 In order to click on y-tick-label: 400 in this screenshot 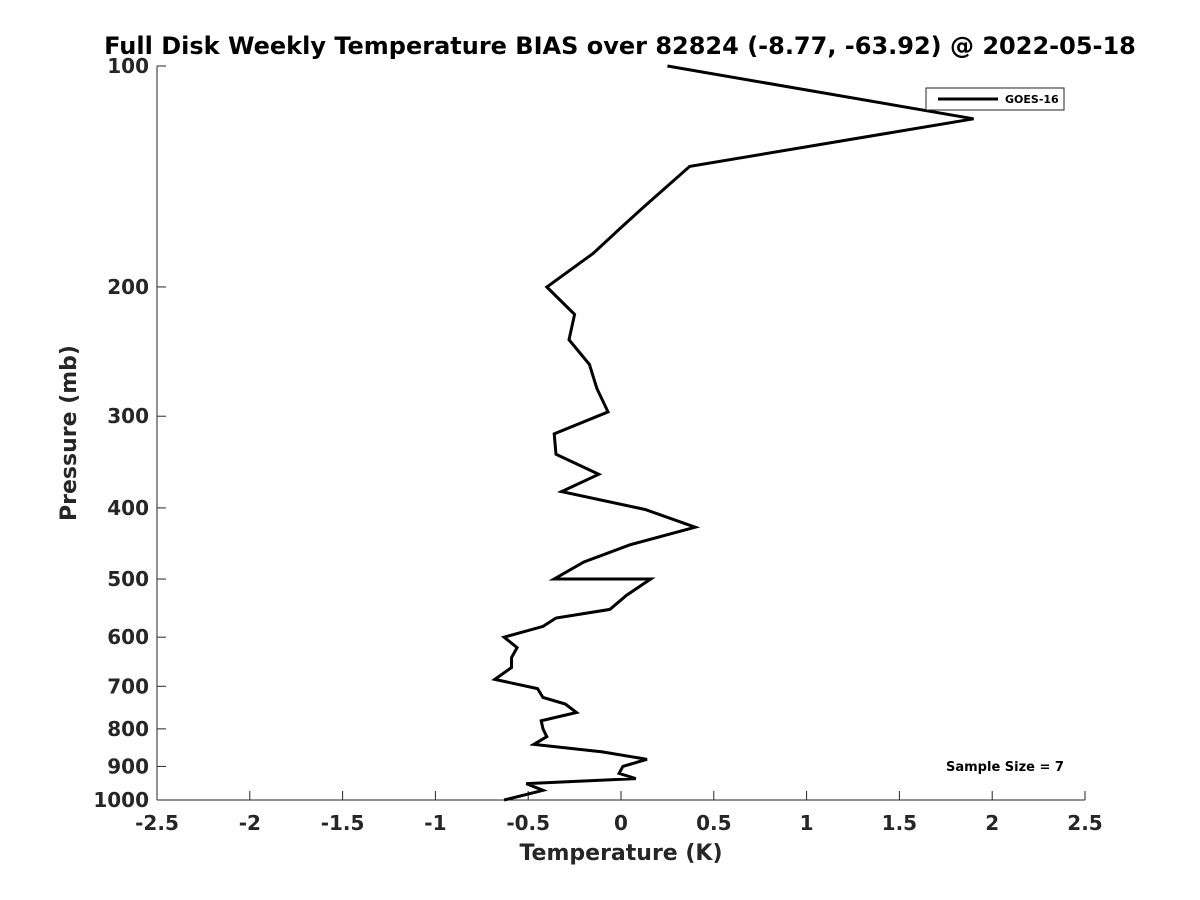, I will do `click(128, 508)`.